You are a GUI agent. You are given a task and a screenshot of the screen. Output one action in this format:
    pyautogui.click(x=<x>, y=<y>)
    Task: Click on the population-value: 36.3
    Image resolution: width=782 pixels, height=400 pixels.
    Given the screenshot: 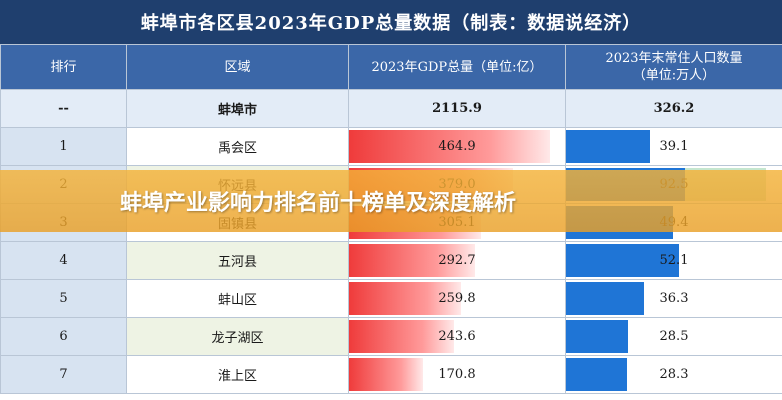 What is the action you would take?
    pyautogui.click(x=674, y=298)
    